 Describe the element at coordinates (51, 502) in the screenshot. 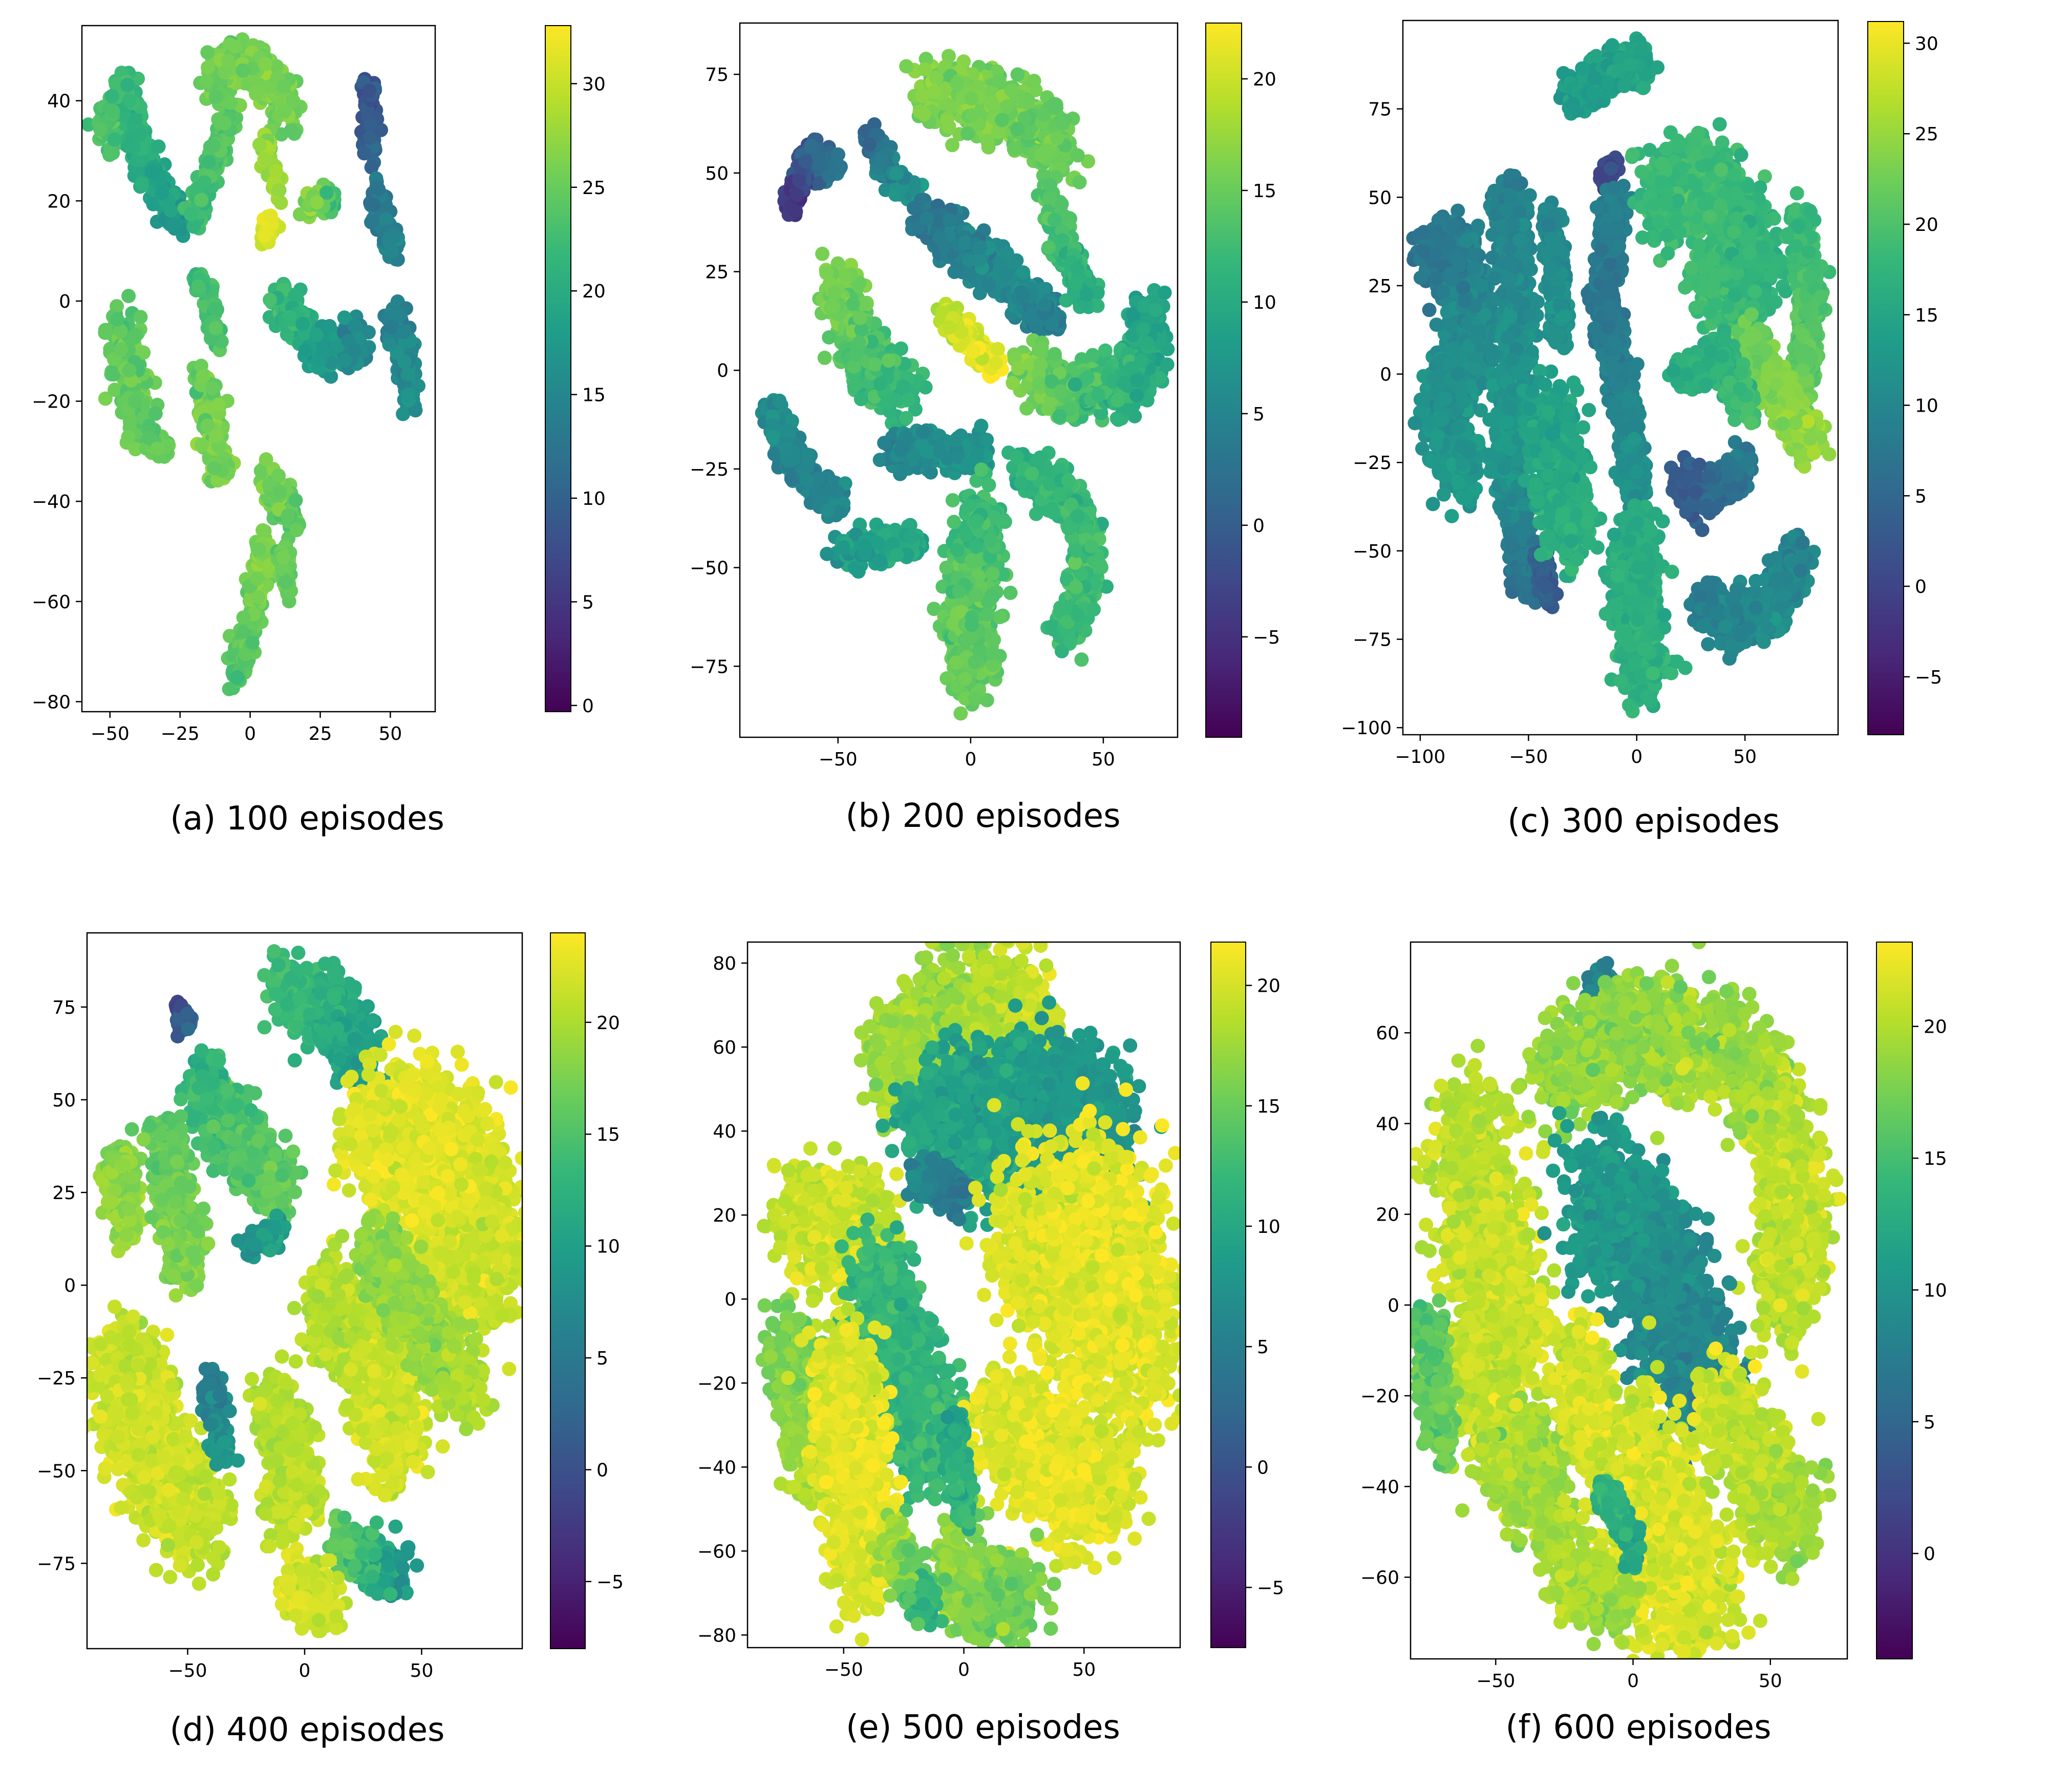

I see `y-tick-label: −40` at that location.